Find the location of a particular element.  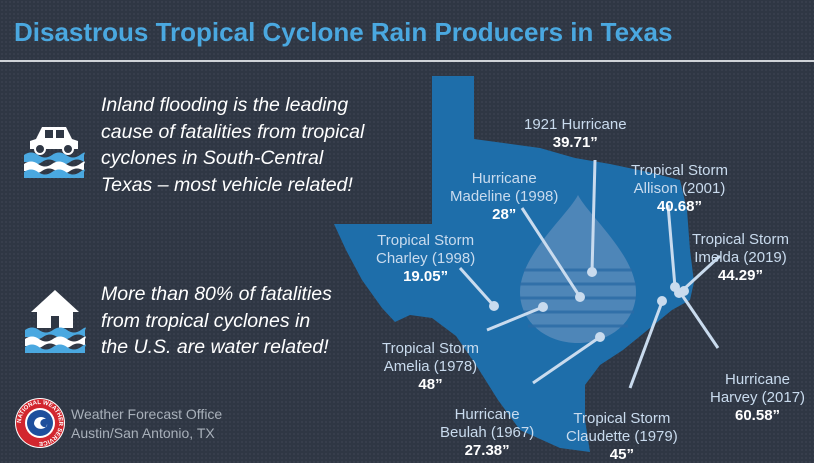

storm-label-claudette: Tropical Storm Claudette (1979) 45” is located at coordinates (622, 427).